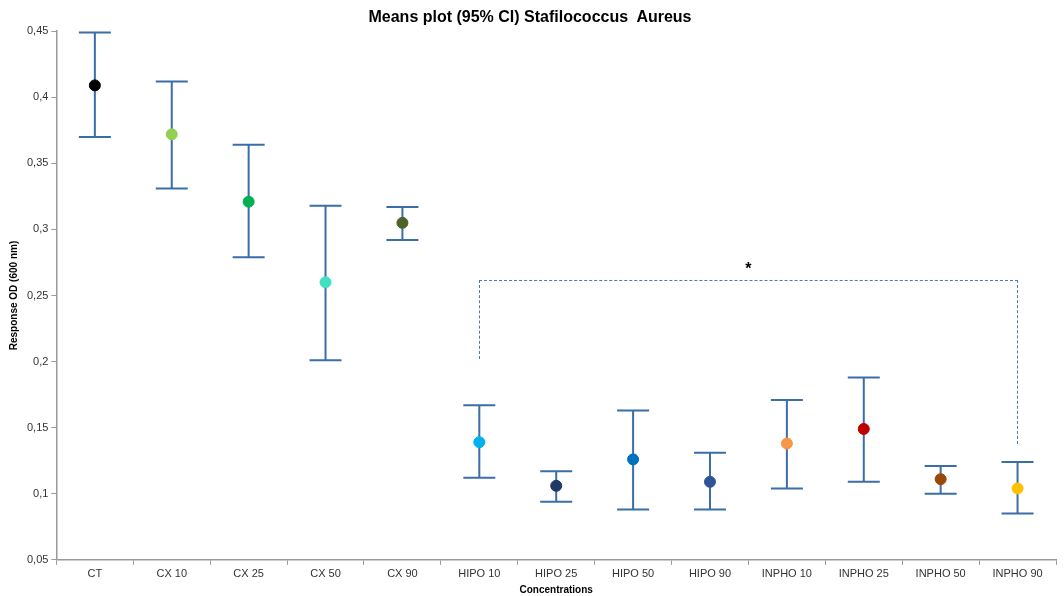 The image size is (1064, 596). Describe the element at coordinates (37, 30) in the screenshot. I see `y-tick-label: 0,45` at that location.